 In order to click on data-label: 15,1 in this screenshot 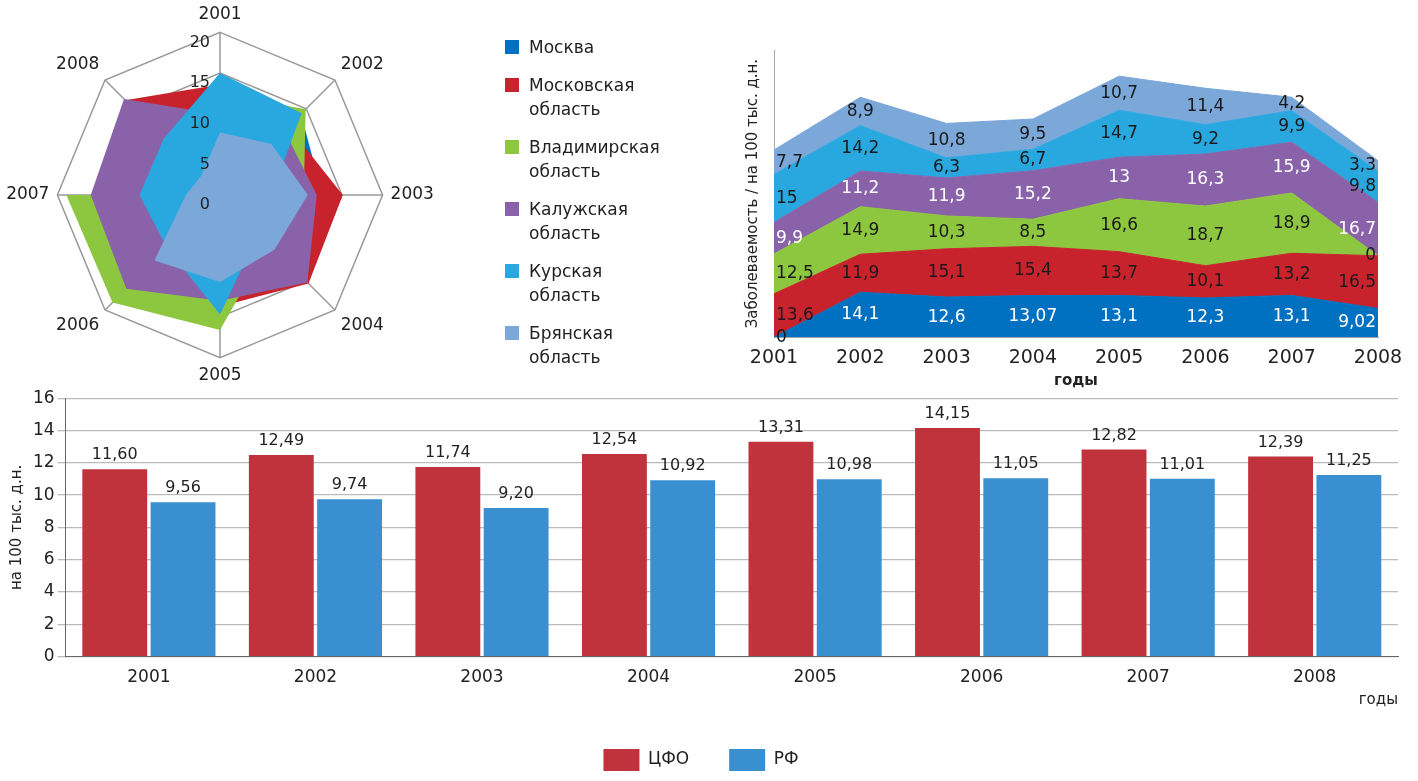, I will do `click(946, 271)`.